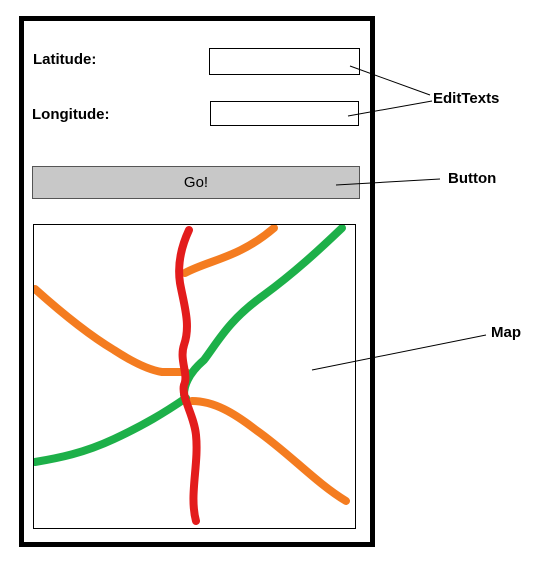 The image size is (540, 568). Describe the element at coordinates (188, 375) in the screenshot. I see `map-road-red` at that location.